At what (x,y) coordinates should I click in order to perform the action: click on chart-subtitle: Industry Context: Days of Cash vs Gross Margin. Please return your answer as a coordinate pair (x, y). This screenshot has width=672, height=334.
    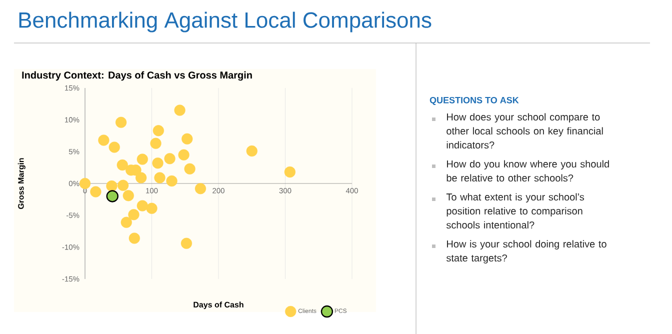
    Looking at the image, I should click on (137, 76).